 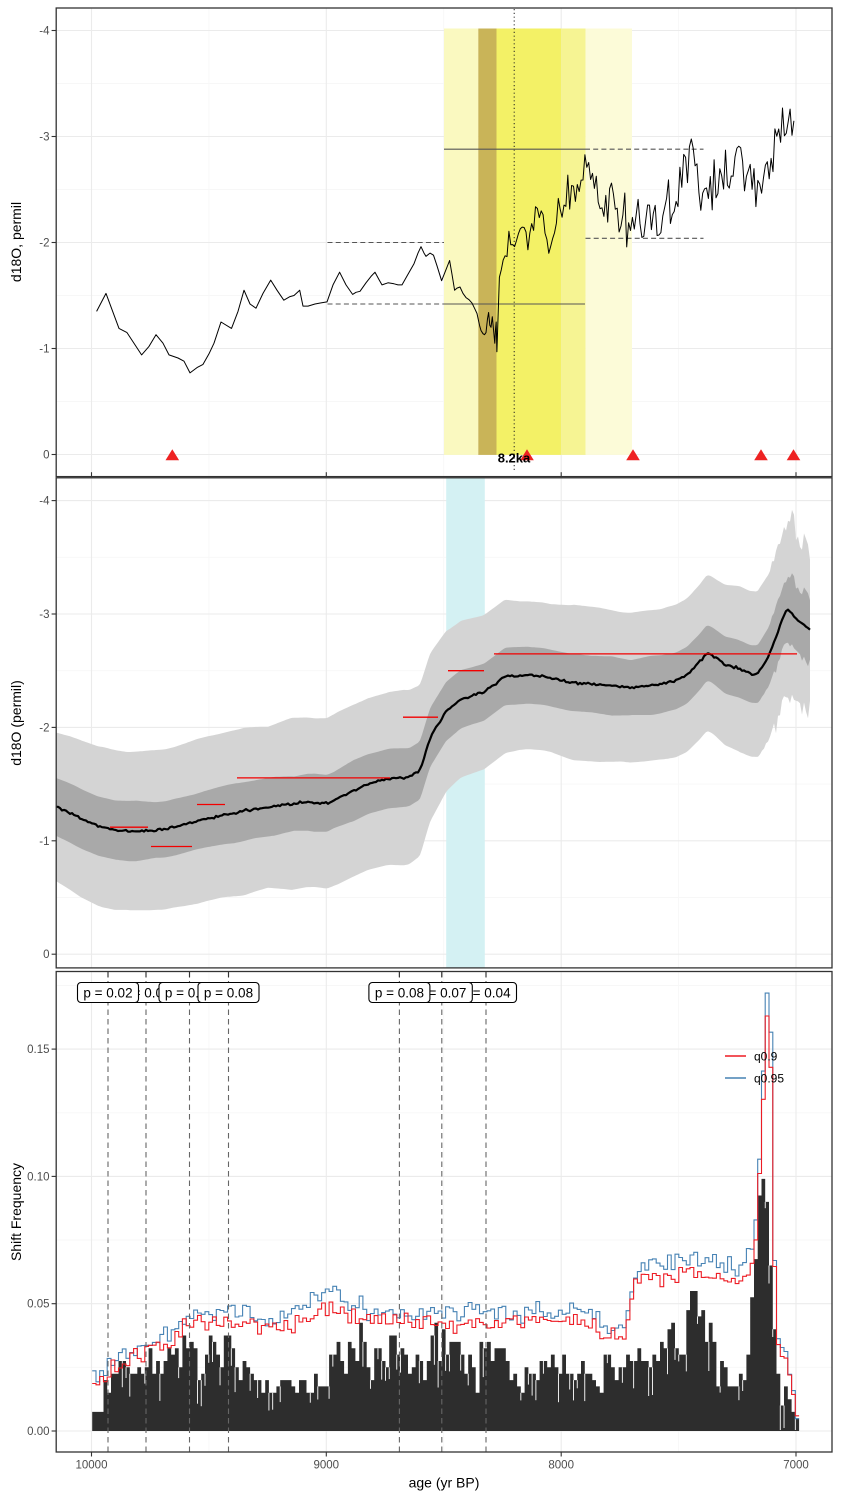 I want to click on svg-text: 0.10, so click(x=38, y=1177).